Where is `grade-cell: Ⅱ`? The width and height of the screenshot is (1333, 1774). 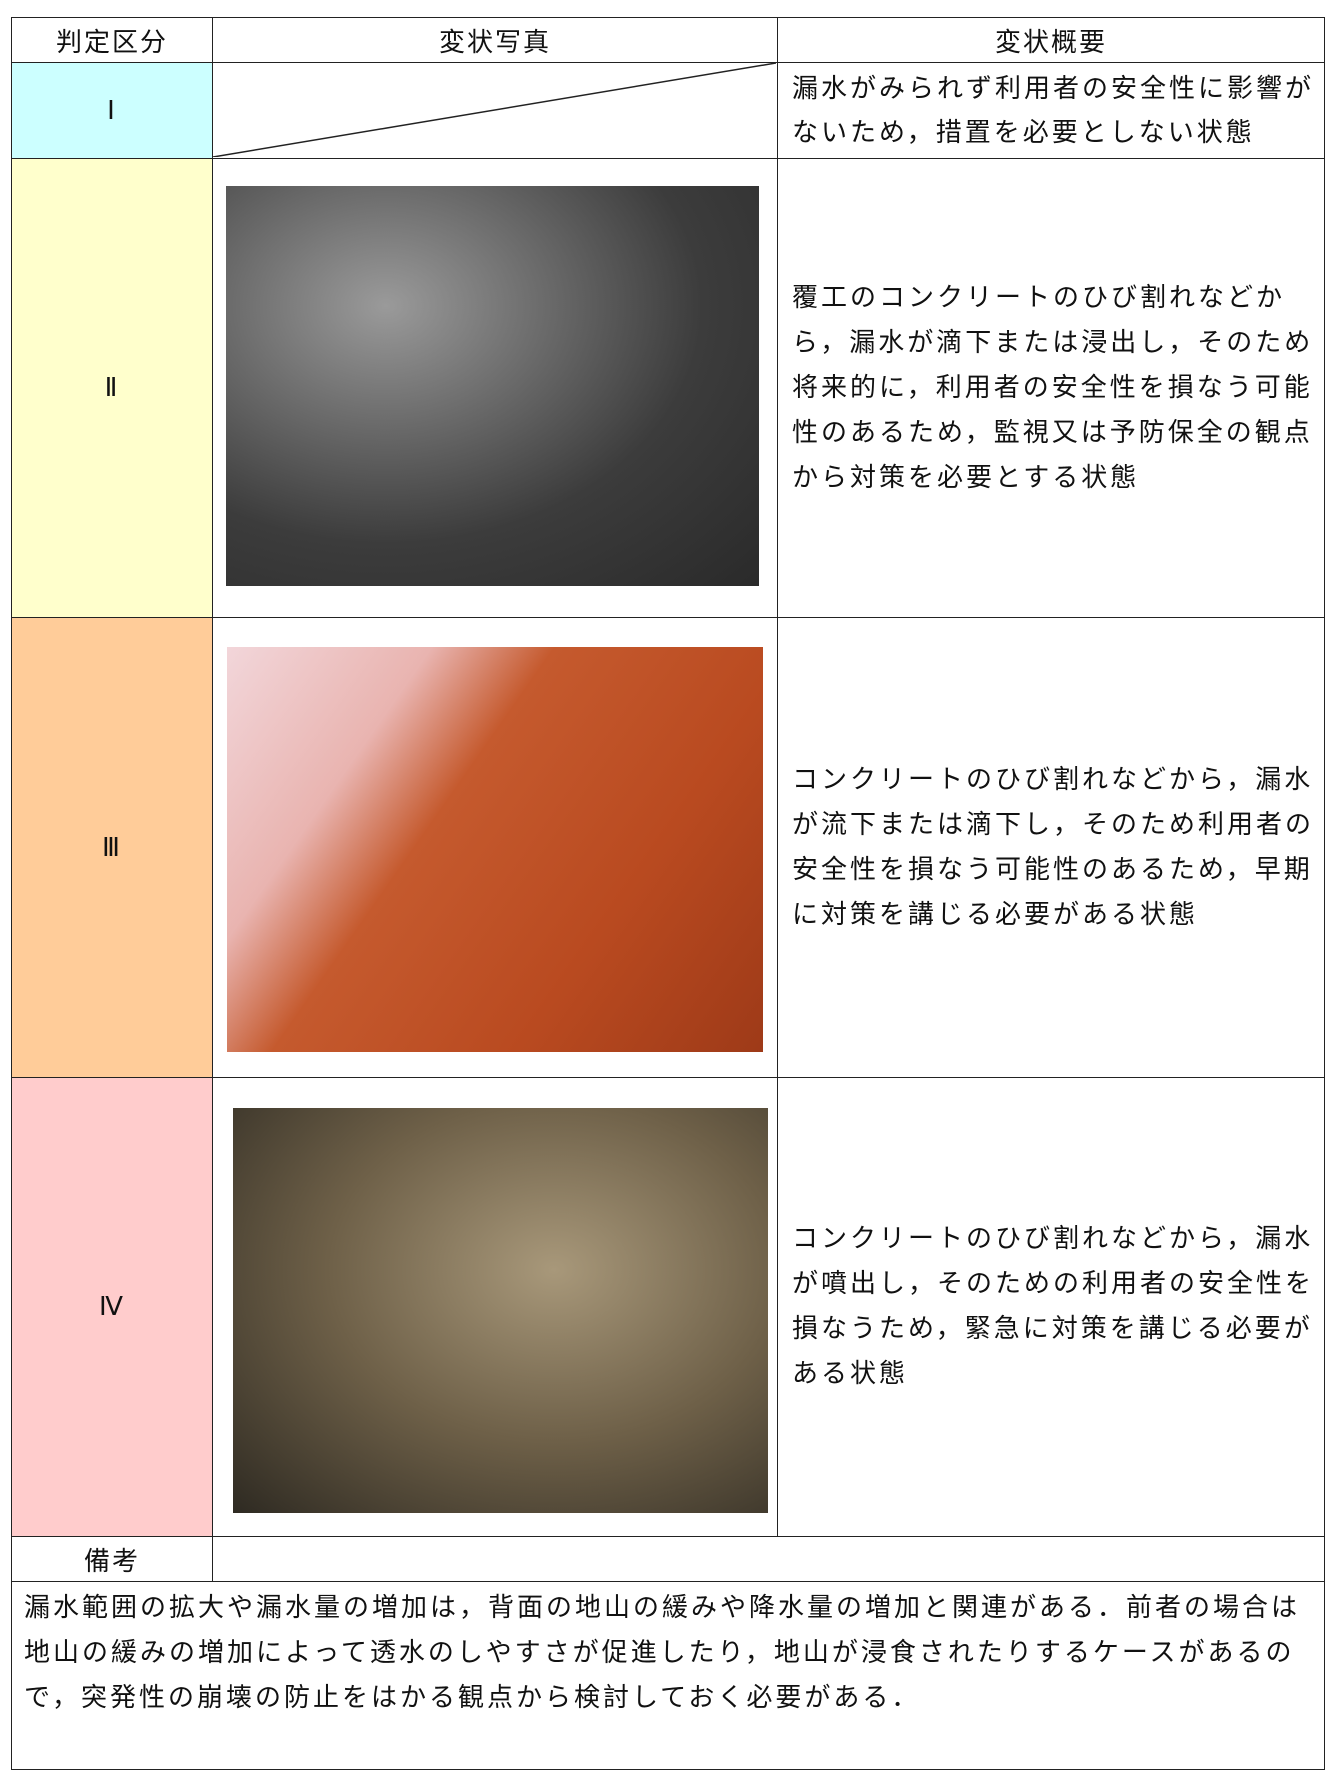
grade-cell: Ⅱ is located at coordinates (112, 388).